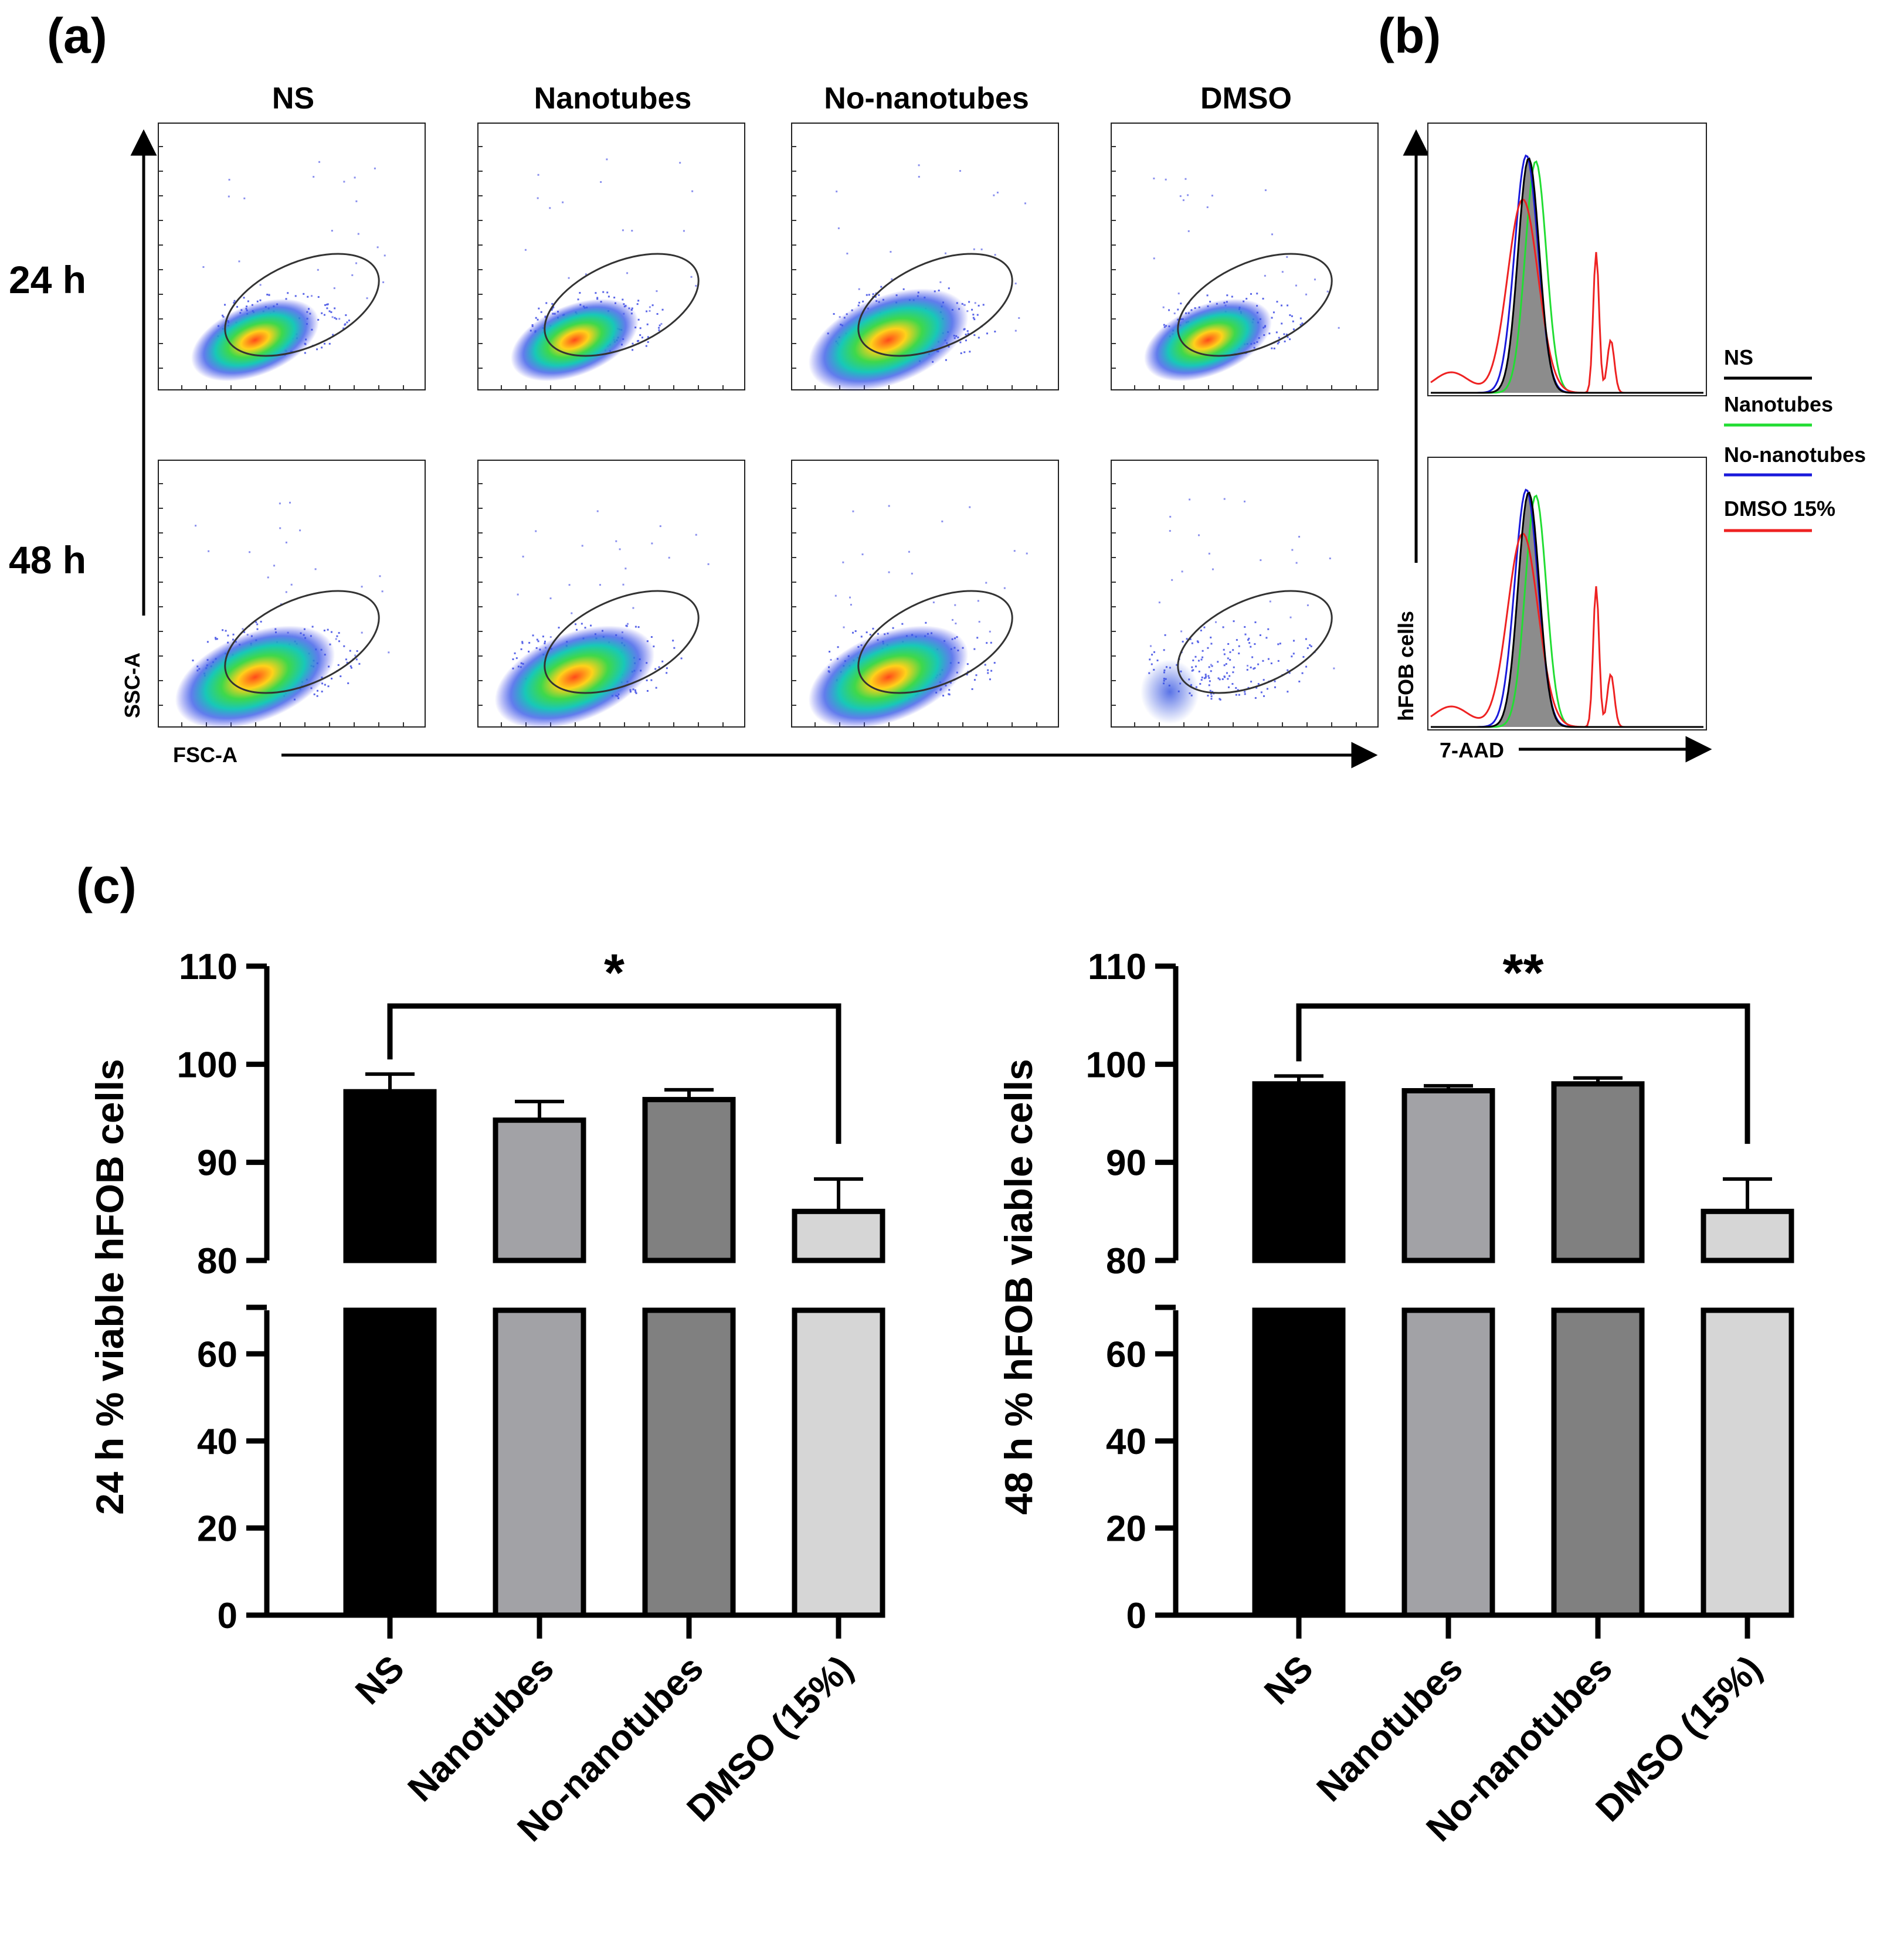 The image size is (1904, 1937). What do you see at coordinates (132, 685) in the screenshot?
I see `ssc-axis-label: SSC-A` at bounding box center [132, 685].